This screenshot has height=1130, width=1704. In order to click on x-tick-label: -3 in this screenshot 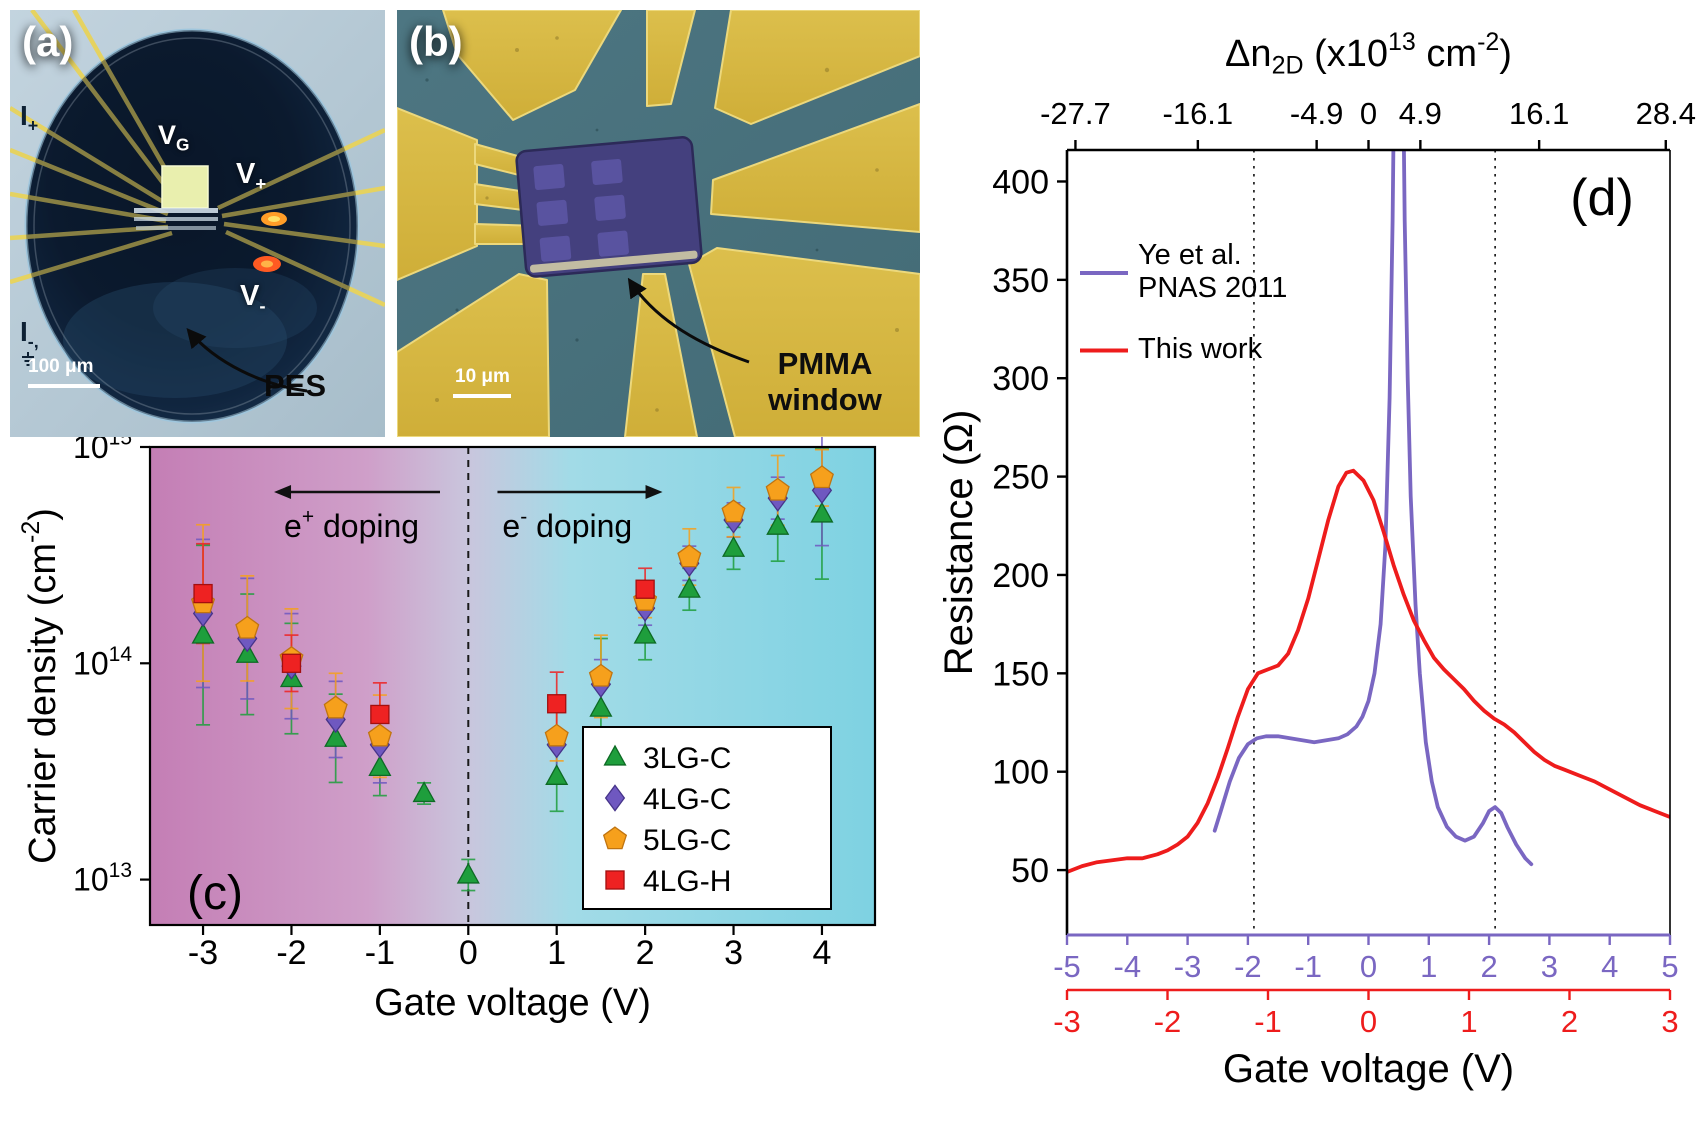, I will do `click(203, 953)`.